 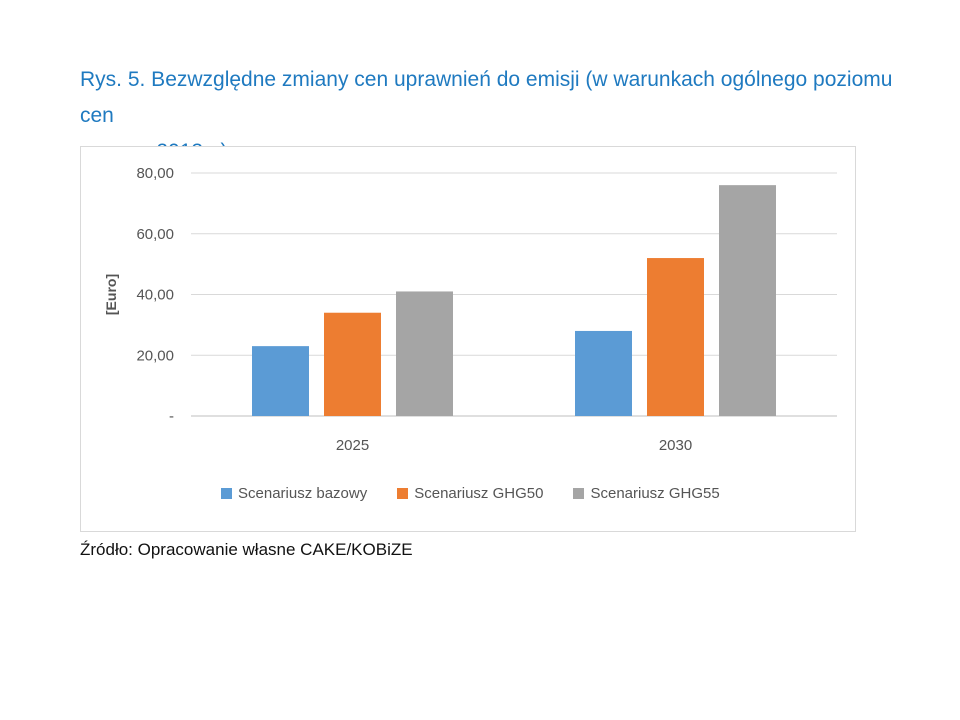 What do you see at coordinates (246, 549) in the screenshot?
I see `source-note: Źródło: Opracowanie własne CAKE/KOBiZE` at bounding box center [246, 549].